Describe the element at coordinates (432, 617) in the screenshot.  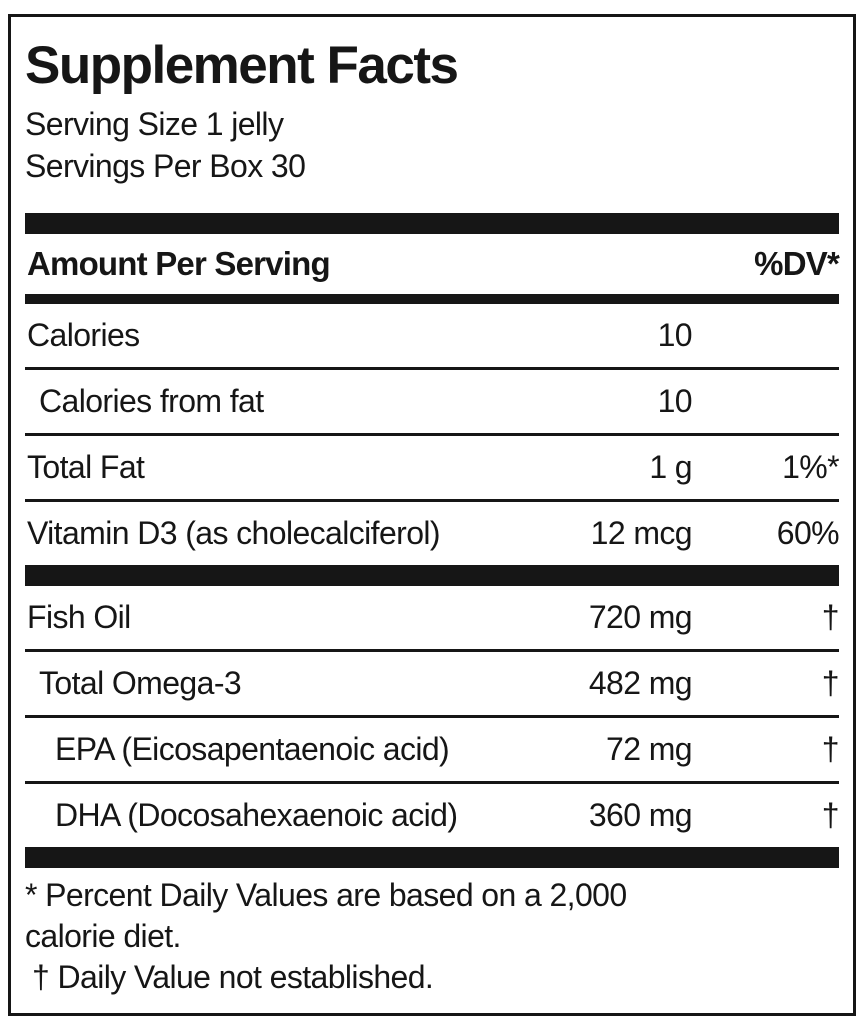
I see `nutrient-row-fish-oil: Fish Oil 720 mg †` at that location.